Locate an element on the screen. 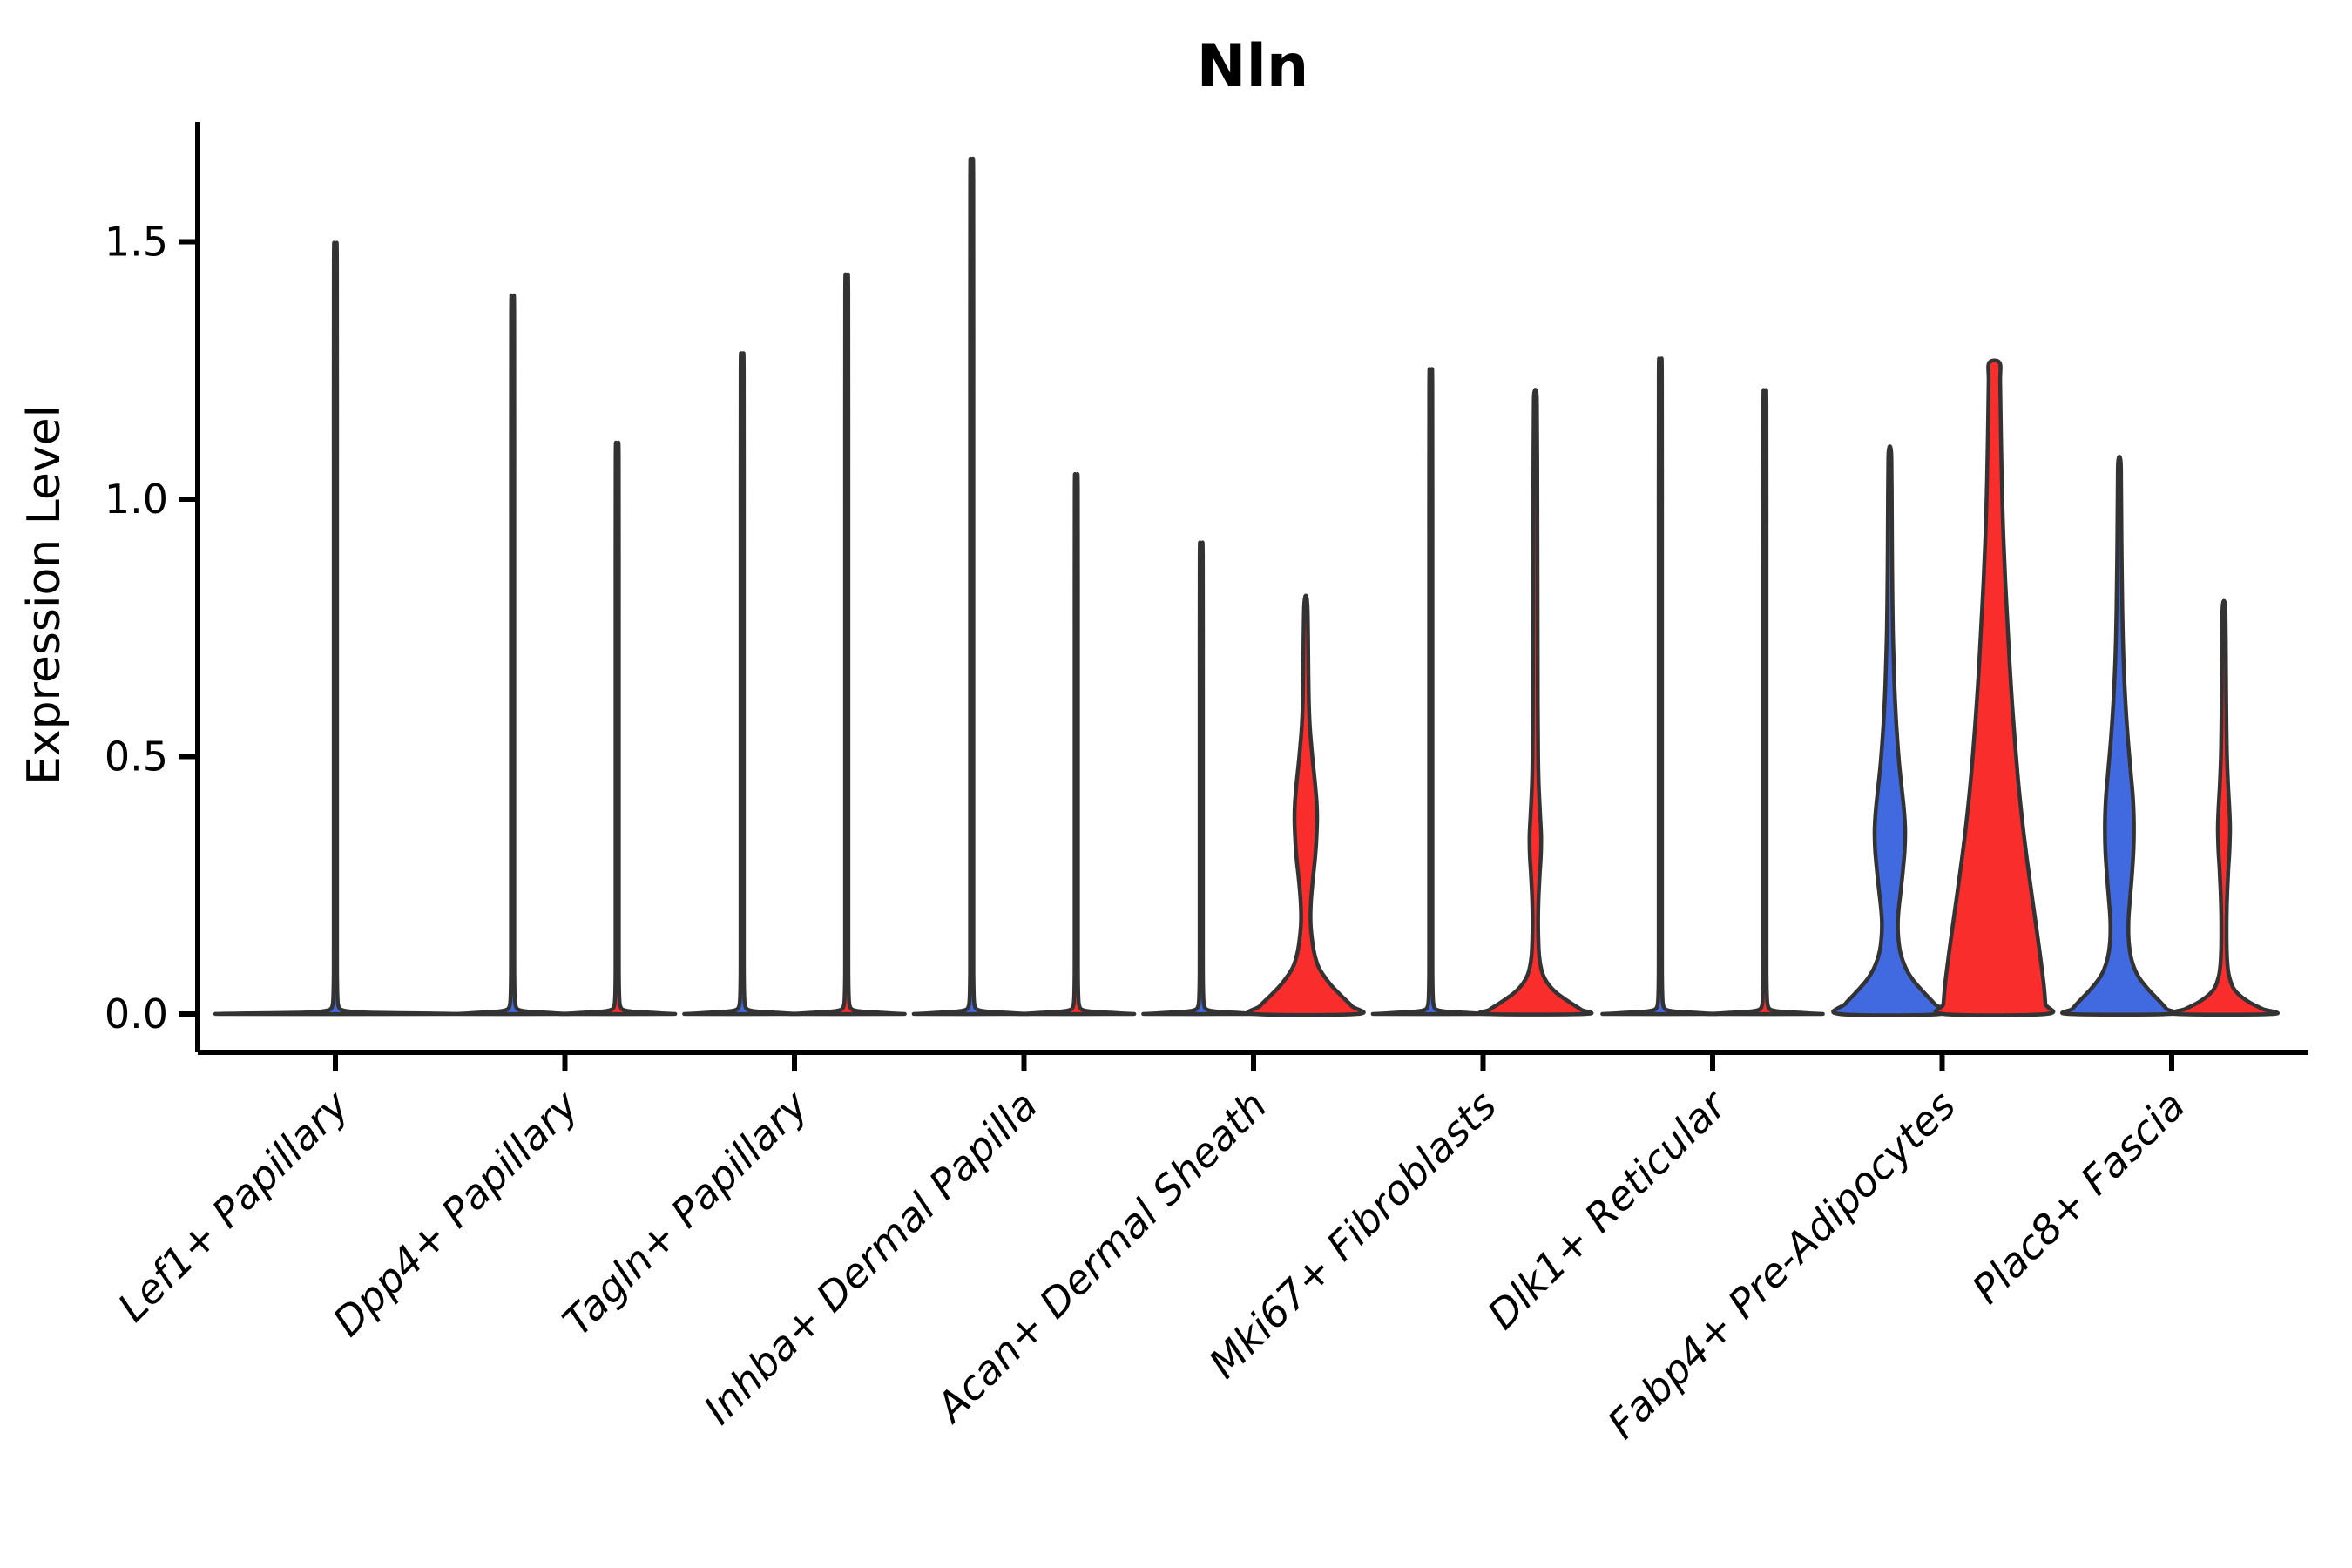 This screenshot has height=1568, width=2352. violin-center-lef1 is located at coordinates (335, 628).